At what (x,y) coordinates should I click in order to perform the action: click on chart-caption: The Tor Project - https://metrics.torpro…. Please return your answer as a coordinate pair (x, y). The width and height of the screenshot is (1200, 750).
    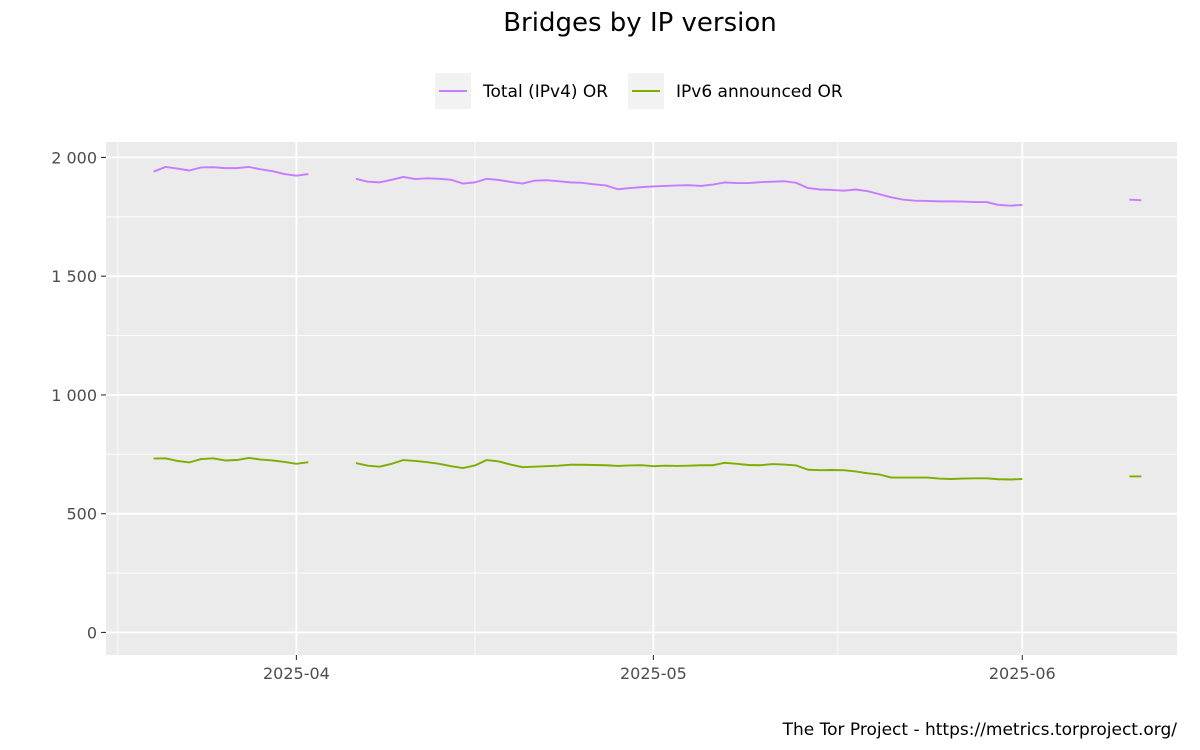
    Looking at the image, I should click on (980, 730).